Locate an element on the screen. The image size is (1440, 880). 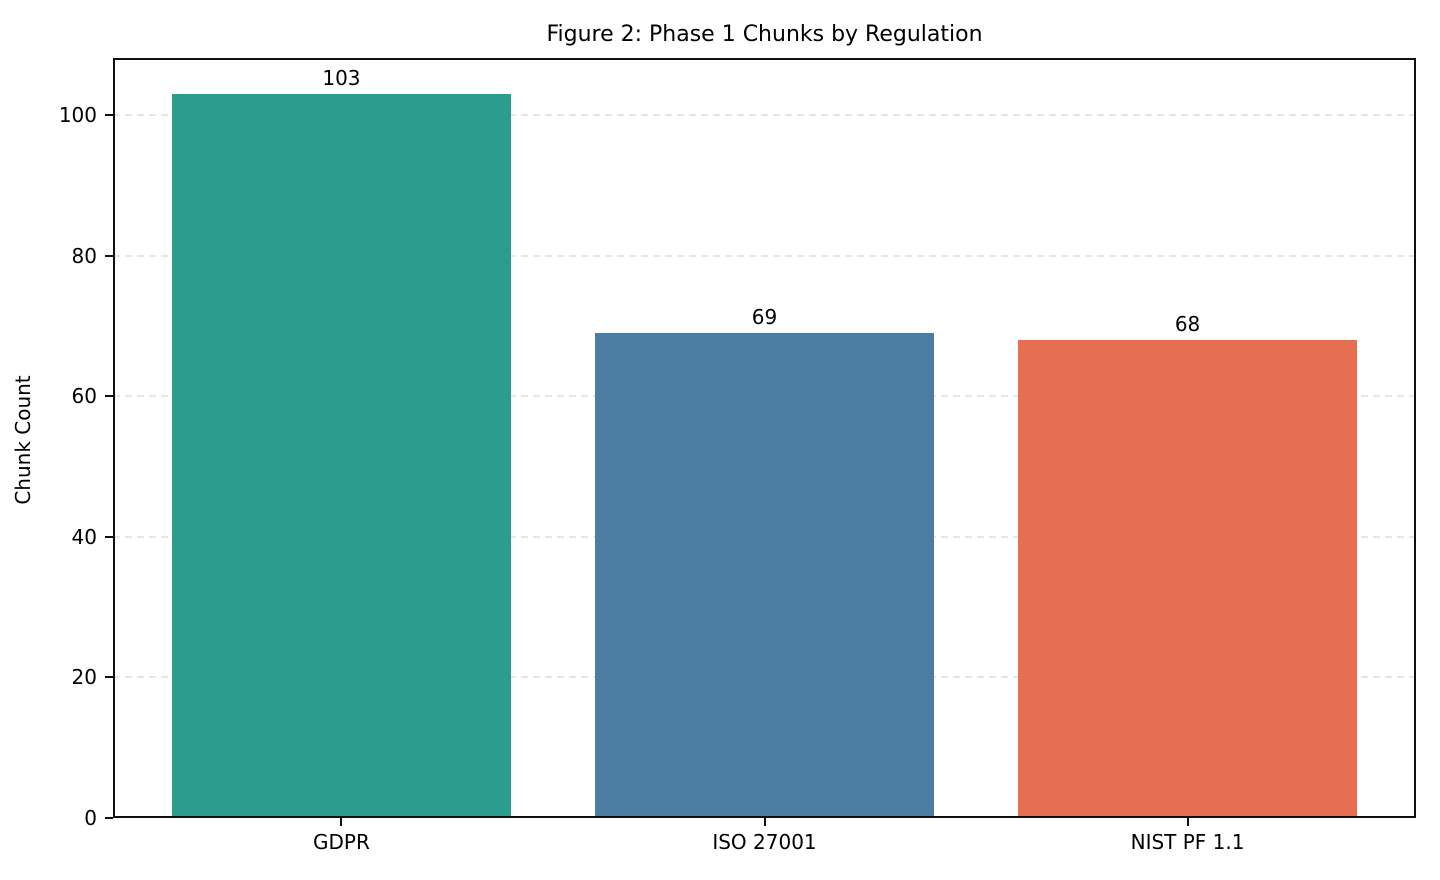
y-tick-label-60: 60 is located at coordinates (84, 396).